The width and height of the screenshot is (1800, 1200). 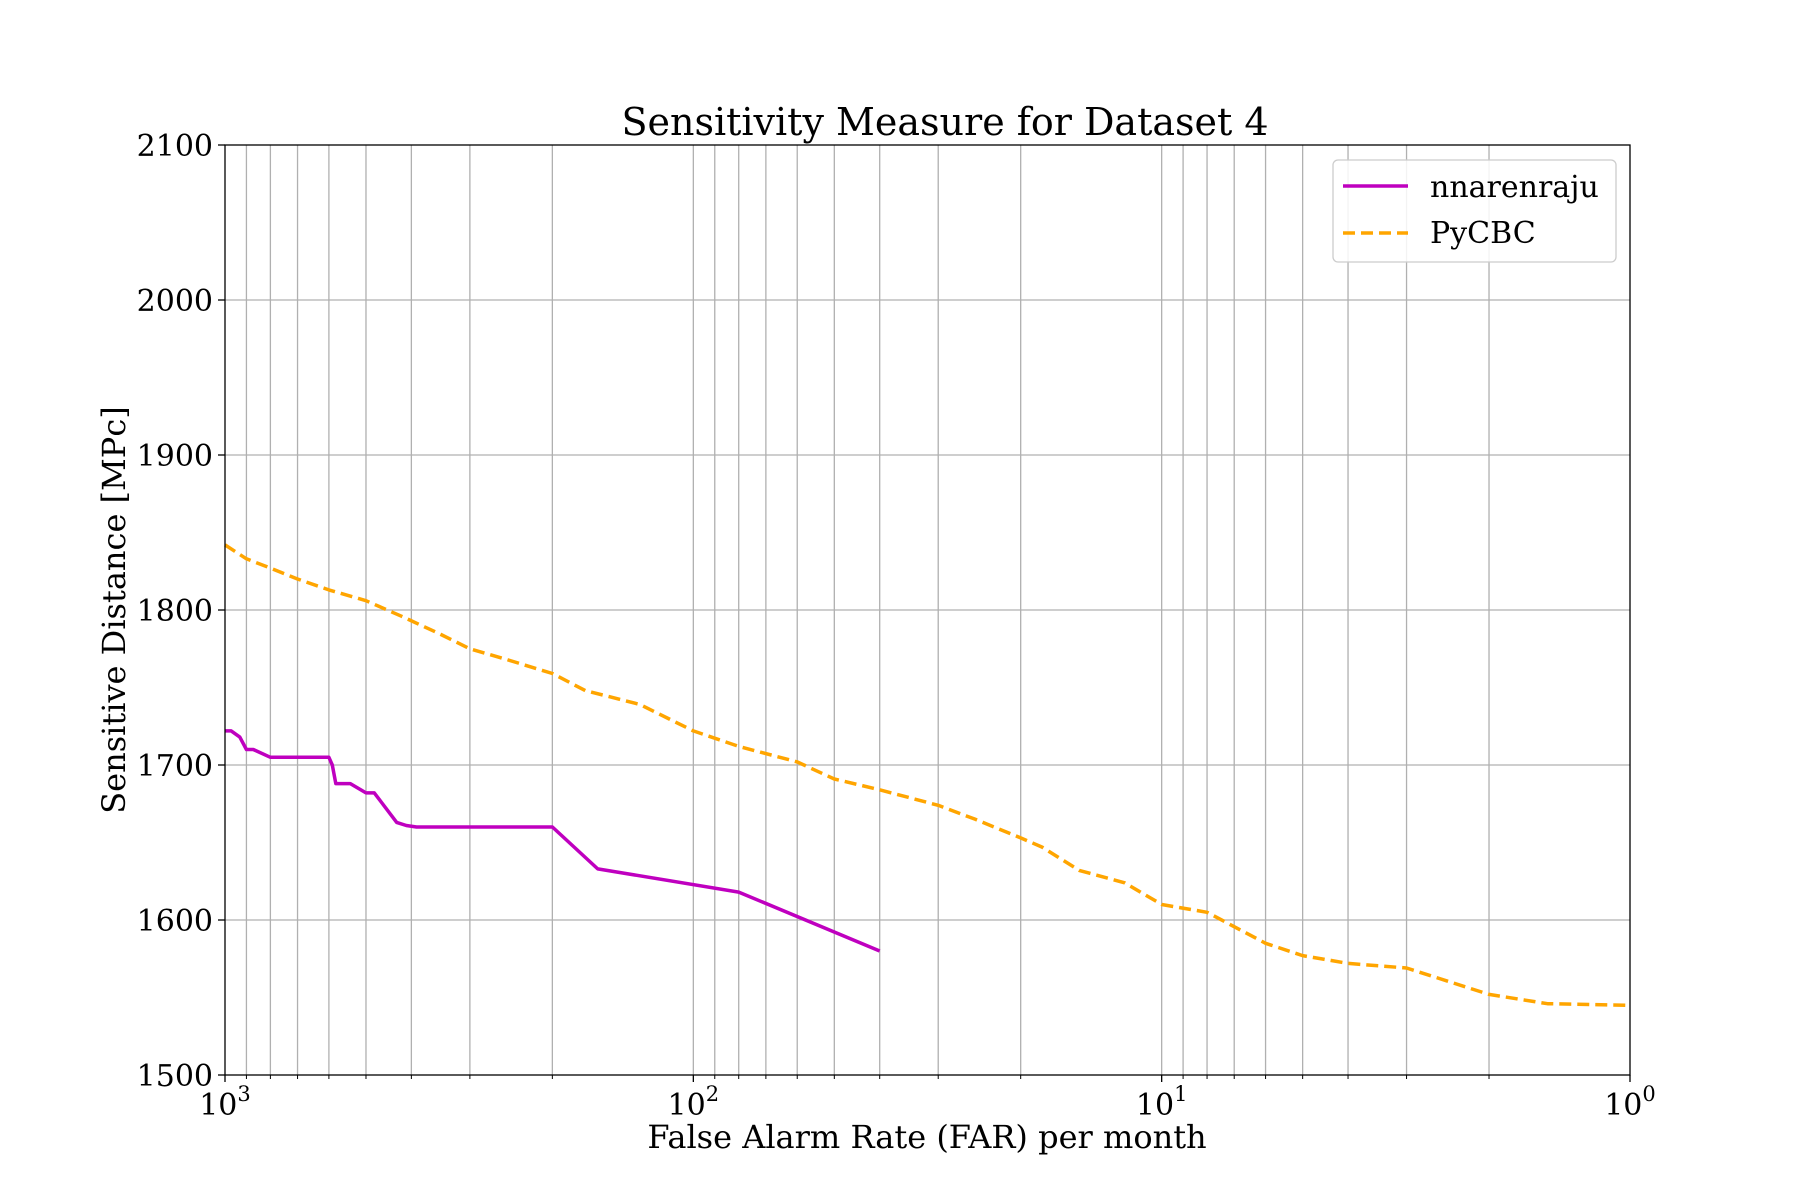 I want to click on y-tick-label: 2000, so click(x=175, y=301).